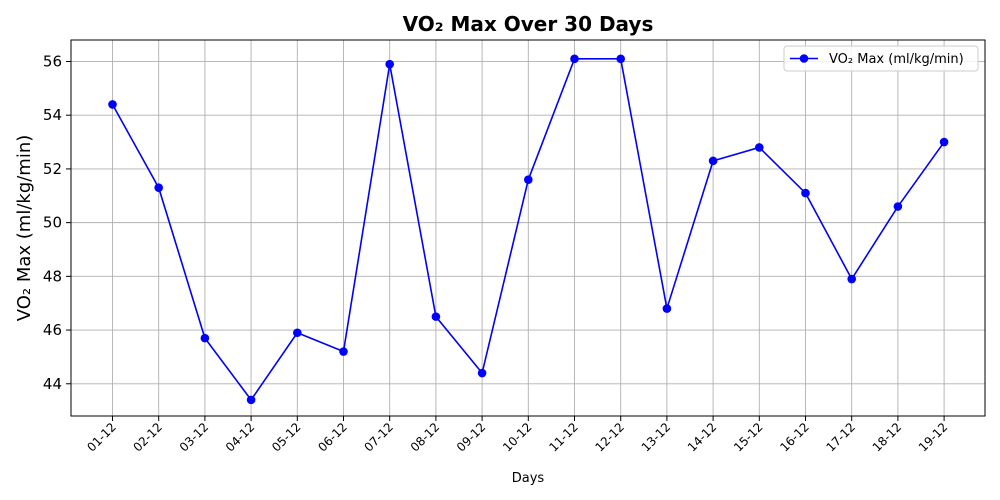 Image resolution: width=1000 pixels, height=500 pixels. Describe the element at coordinates (101, 437) in the screenshot. I see `x-tick-label: 01-12` at that location.